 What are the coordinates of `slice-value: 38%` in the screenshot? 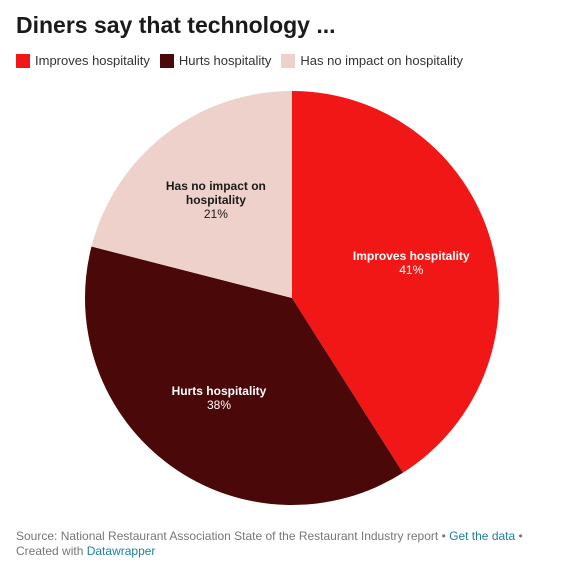 It's located at (218, 405).